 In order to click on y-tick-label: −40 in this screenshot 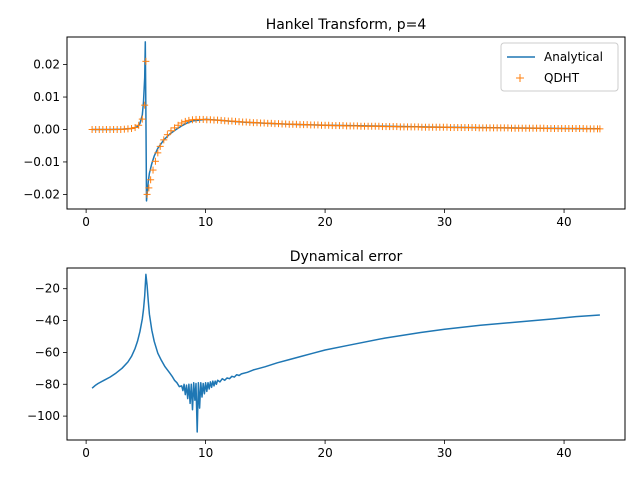, I will do `click(47, 321)`.